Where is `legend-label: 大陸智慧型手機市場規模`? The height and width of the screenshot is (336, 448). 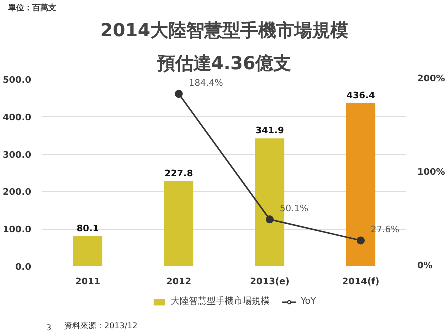 legend-label: 大陸智慧型手機市場規模 is located at coordinates (220, 302).